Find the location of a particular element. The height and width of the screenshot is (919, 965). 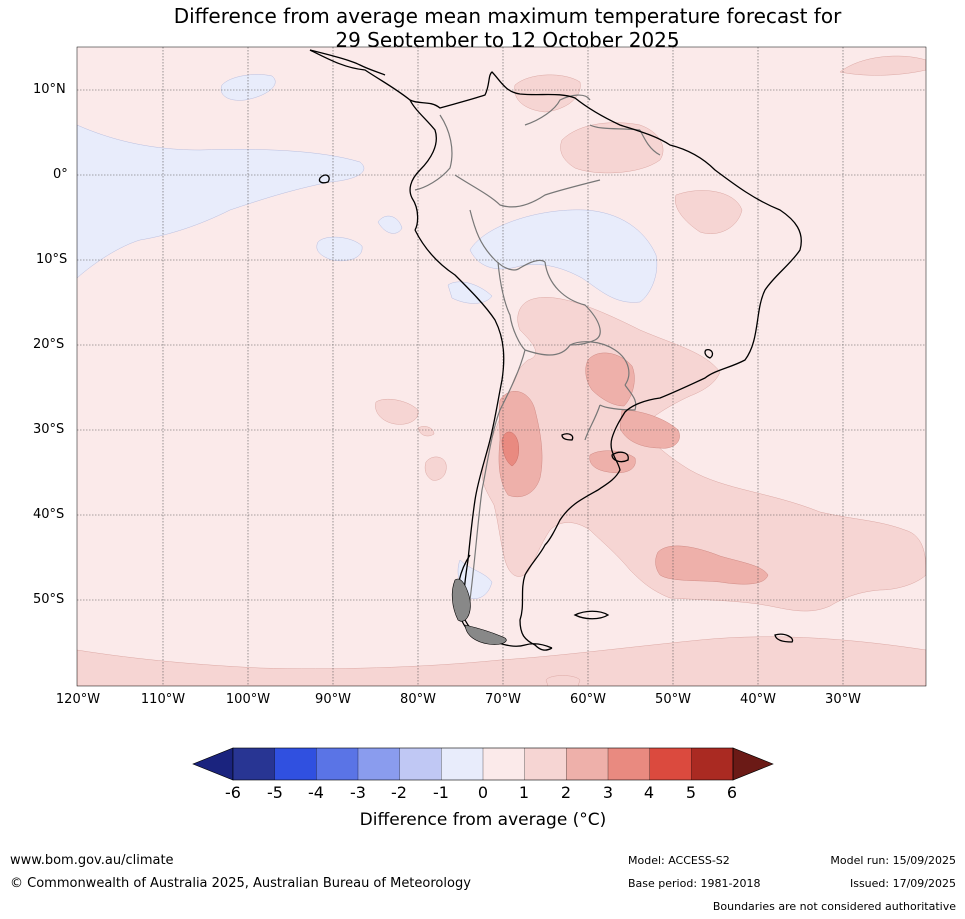

colorbar-tick-label: -4 is located at coordinates (316, 792).